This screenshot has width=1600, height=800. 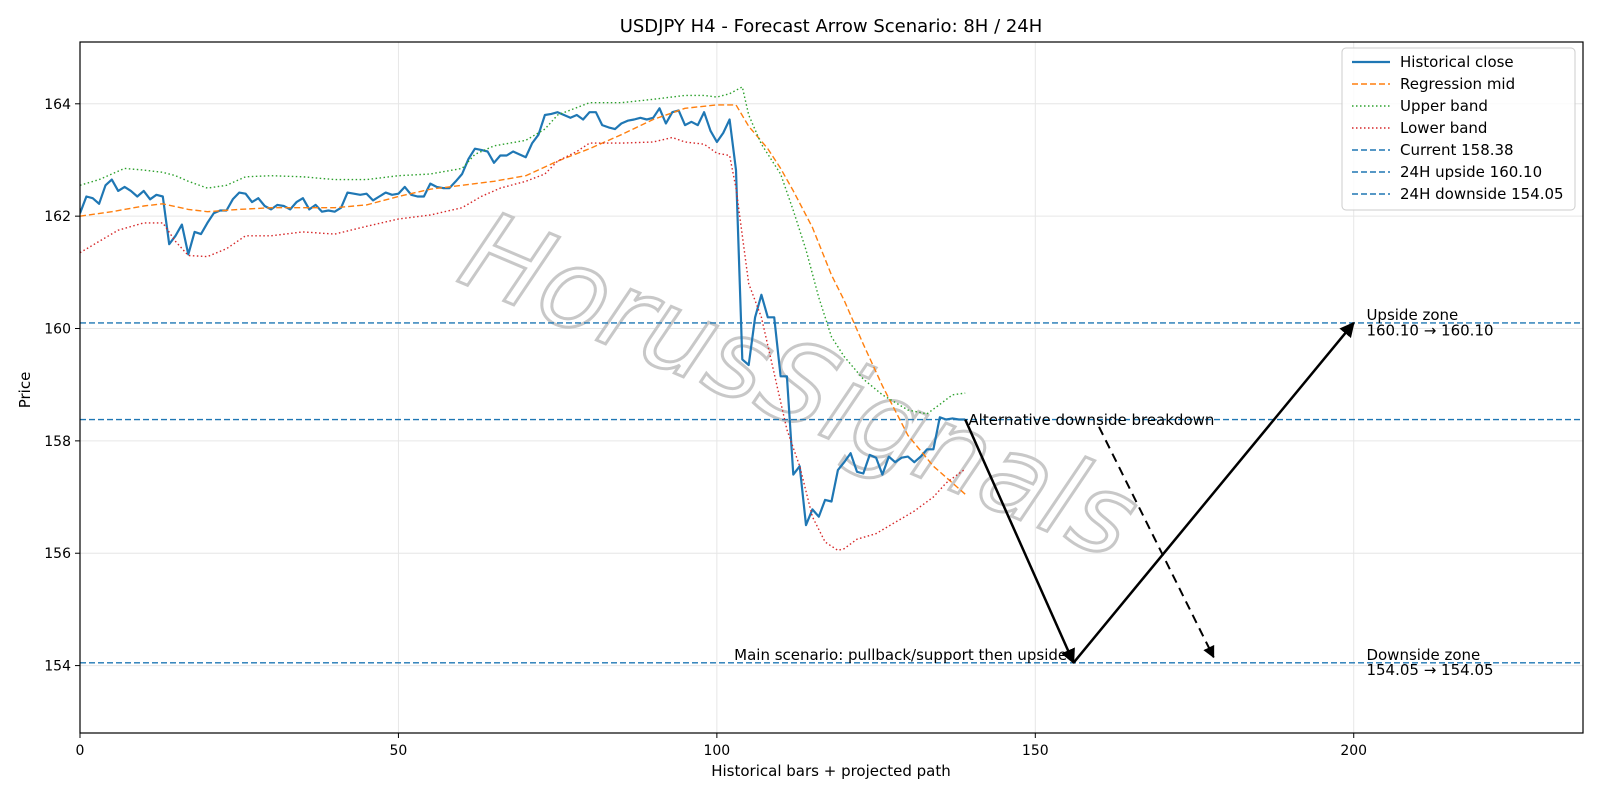 I want to click on y-tick-label: 164, so click(x=57, y=105).